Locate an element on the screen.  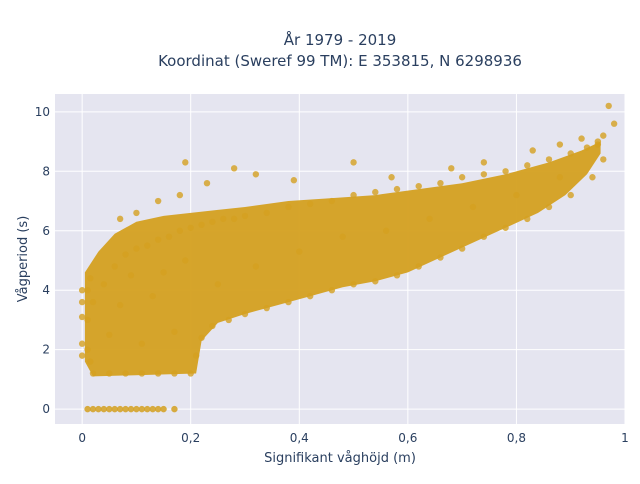
y-tick-label: 0 is located at coordinates (46, 409).